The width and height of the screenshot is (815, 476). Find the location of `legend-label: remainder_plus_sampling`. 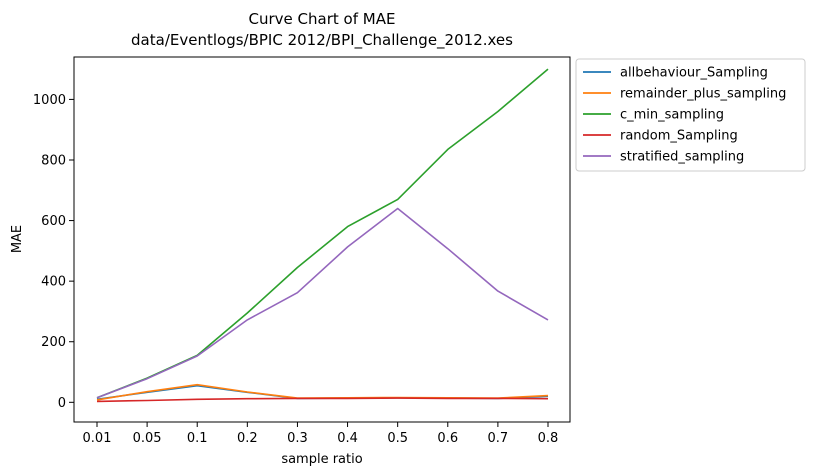

legend-label: remainder_plus_sampling is located at coordinates (703, 94).